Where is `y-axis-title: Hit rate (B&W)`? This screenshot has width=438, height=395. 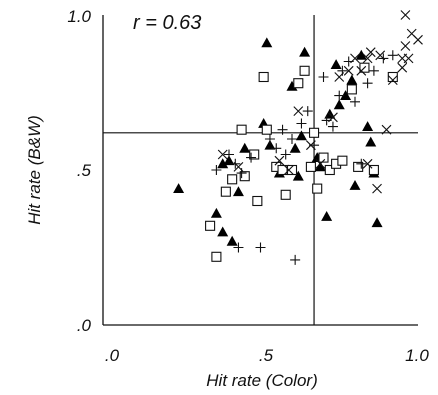
y-axis-title: Hit rate (B&W) is located at coordinates (34, 170).